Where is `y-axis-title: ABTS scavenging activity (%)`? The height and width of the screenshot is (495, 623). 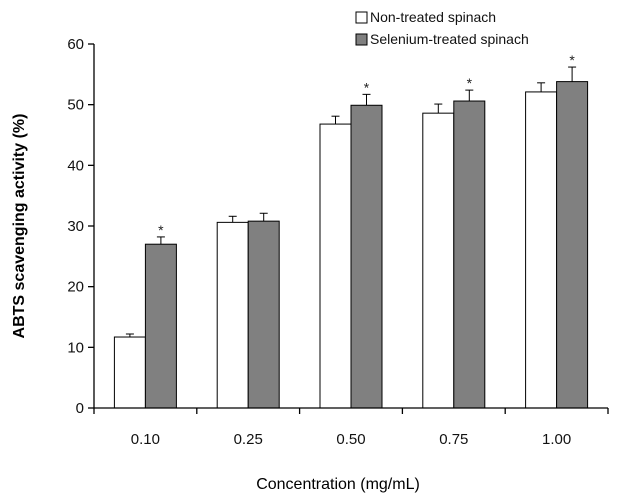
y-axis-title: ABTS scavenging activity (%) is located at coordinates (19, 226).